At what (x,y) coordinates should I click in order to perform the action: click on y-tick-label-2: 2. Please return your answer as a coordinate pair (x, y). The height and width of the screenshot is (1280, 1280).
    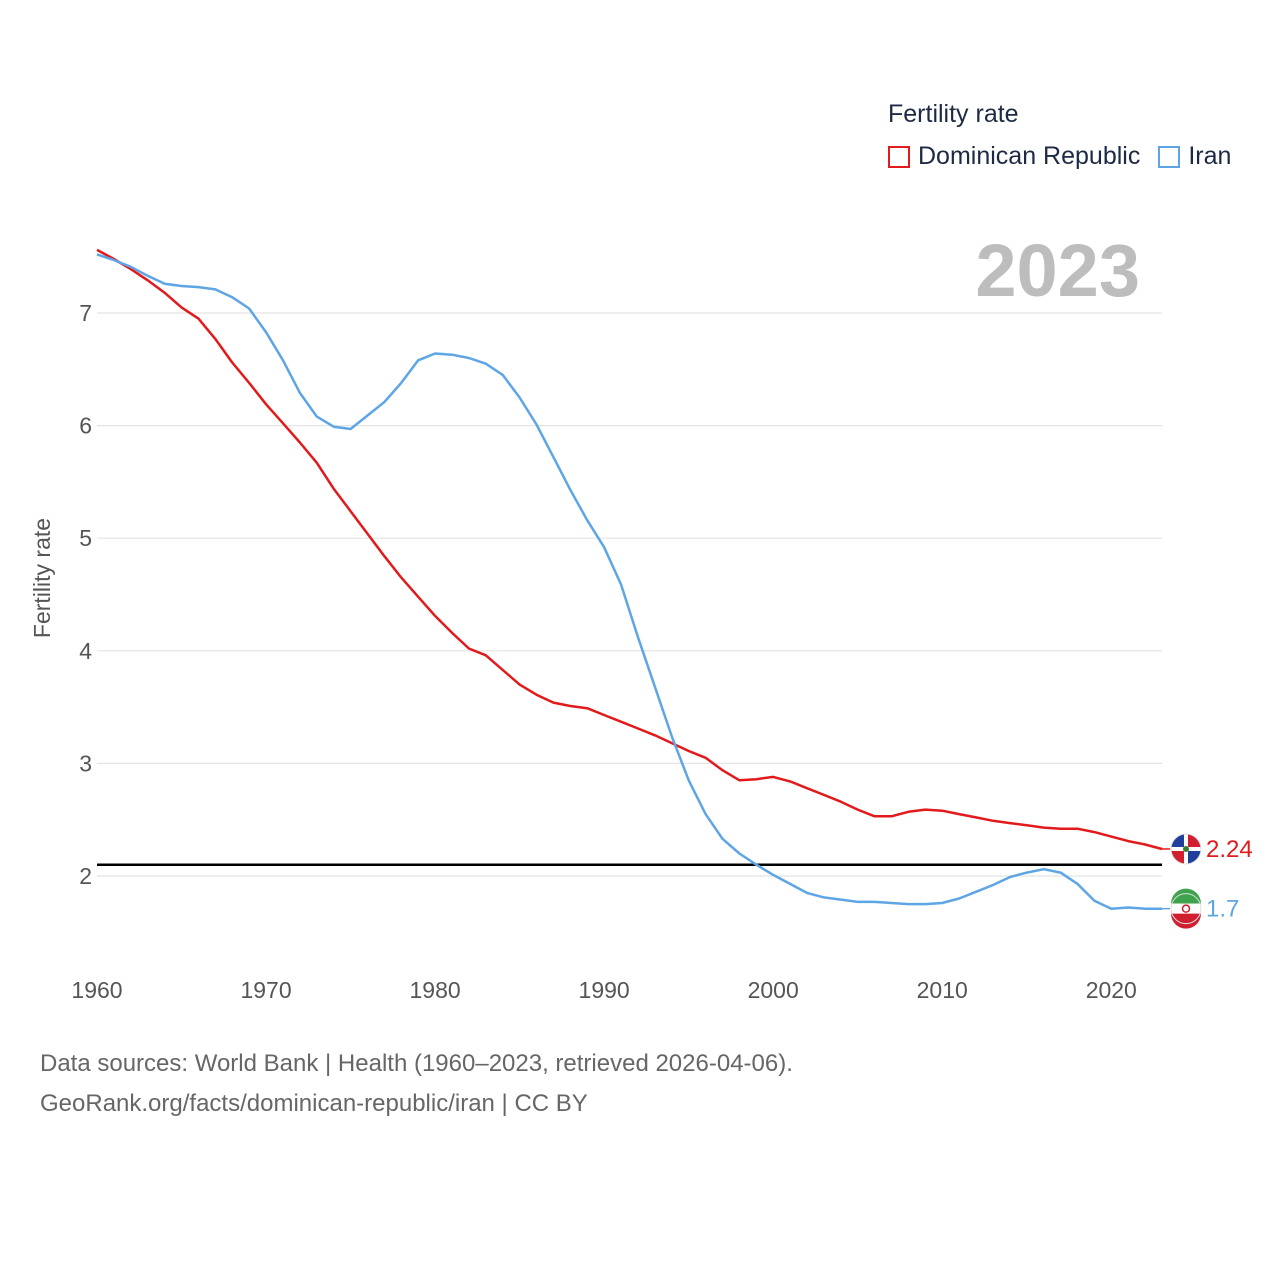
    Looking at the image, I should click on (85, 876).